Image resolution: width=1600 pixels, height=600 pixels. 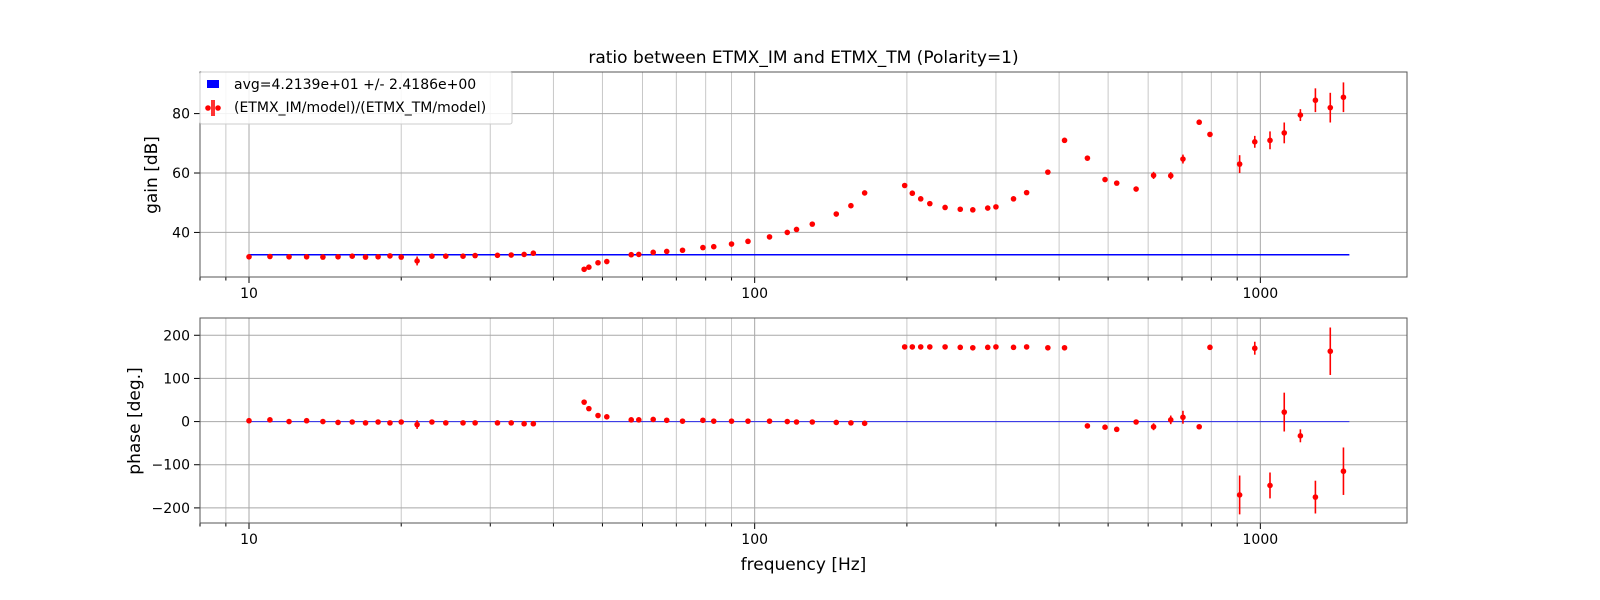 What do you see at coordinates (249, 294) in the screenshot?
I see `x-tick-label: 10` at bounding box center [249, 294].